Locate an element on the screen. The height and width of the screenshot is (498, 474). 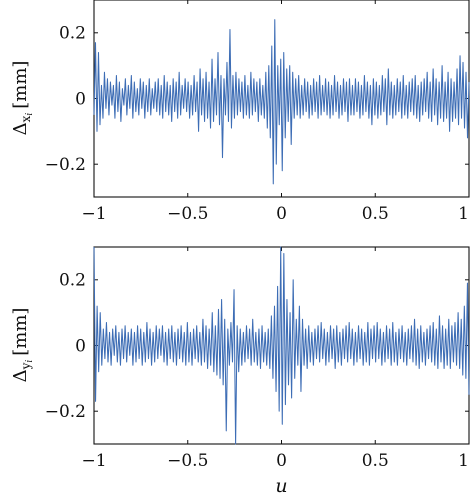
y-axis-label-subscript: x is located at coordinates (26, 118).